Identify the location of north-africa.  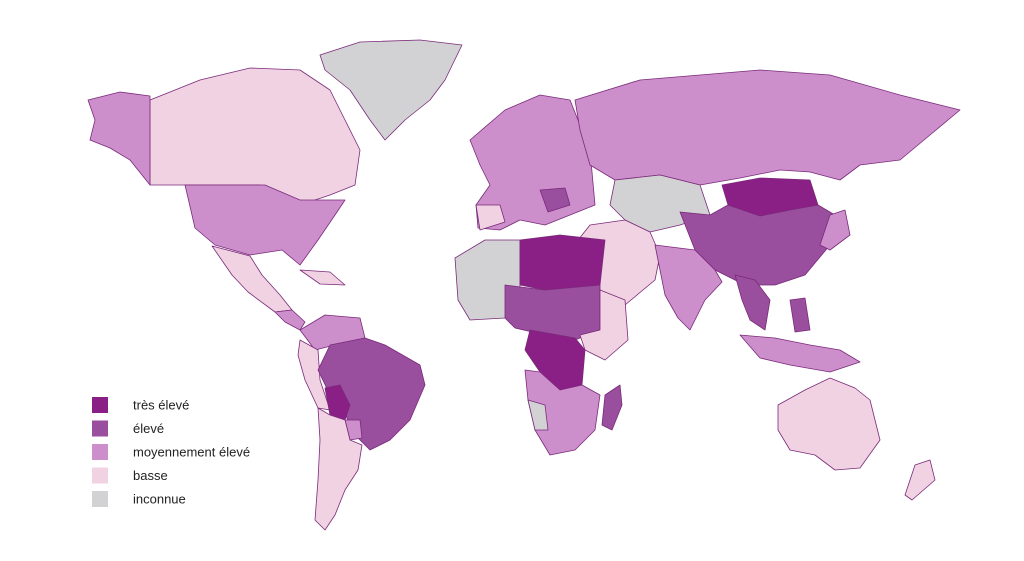
(562, 262).